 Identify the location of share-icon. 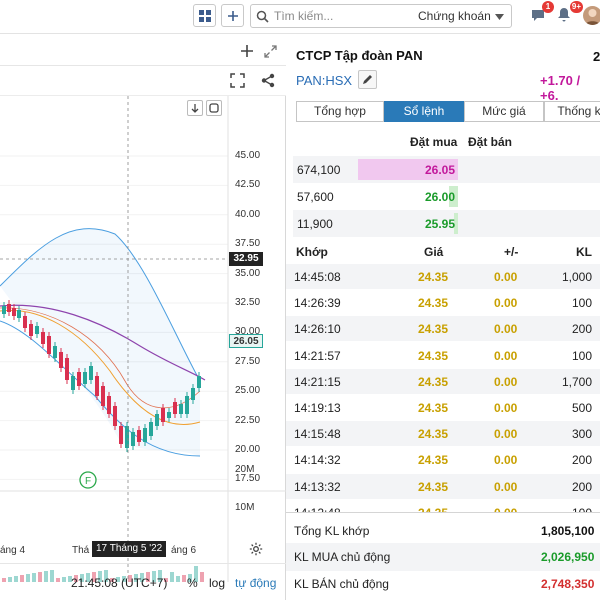
(268, 80).